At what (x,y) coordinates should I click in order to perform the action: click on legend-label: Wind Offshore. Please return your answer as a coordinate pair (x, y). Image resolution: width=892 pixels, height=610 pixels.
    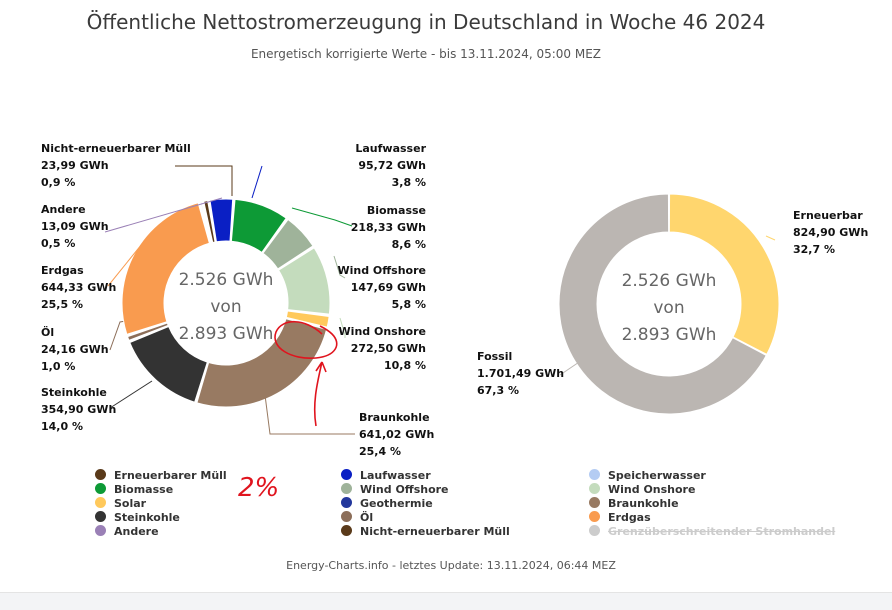
    Looking at the image, I should click on (404, 489).